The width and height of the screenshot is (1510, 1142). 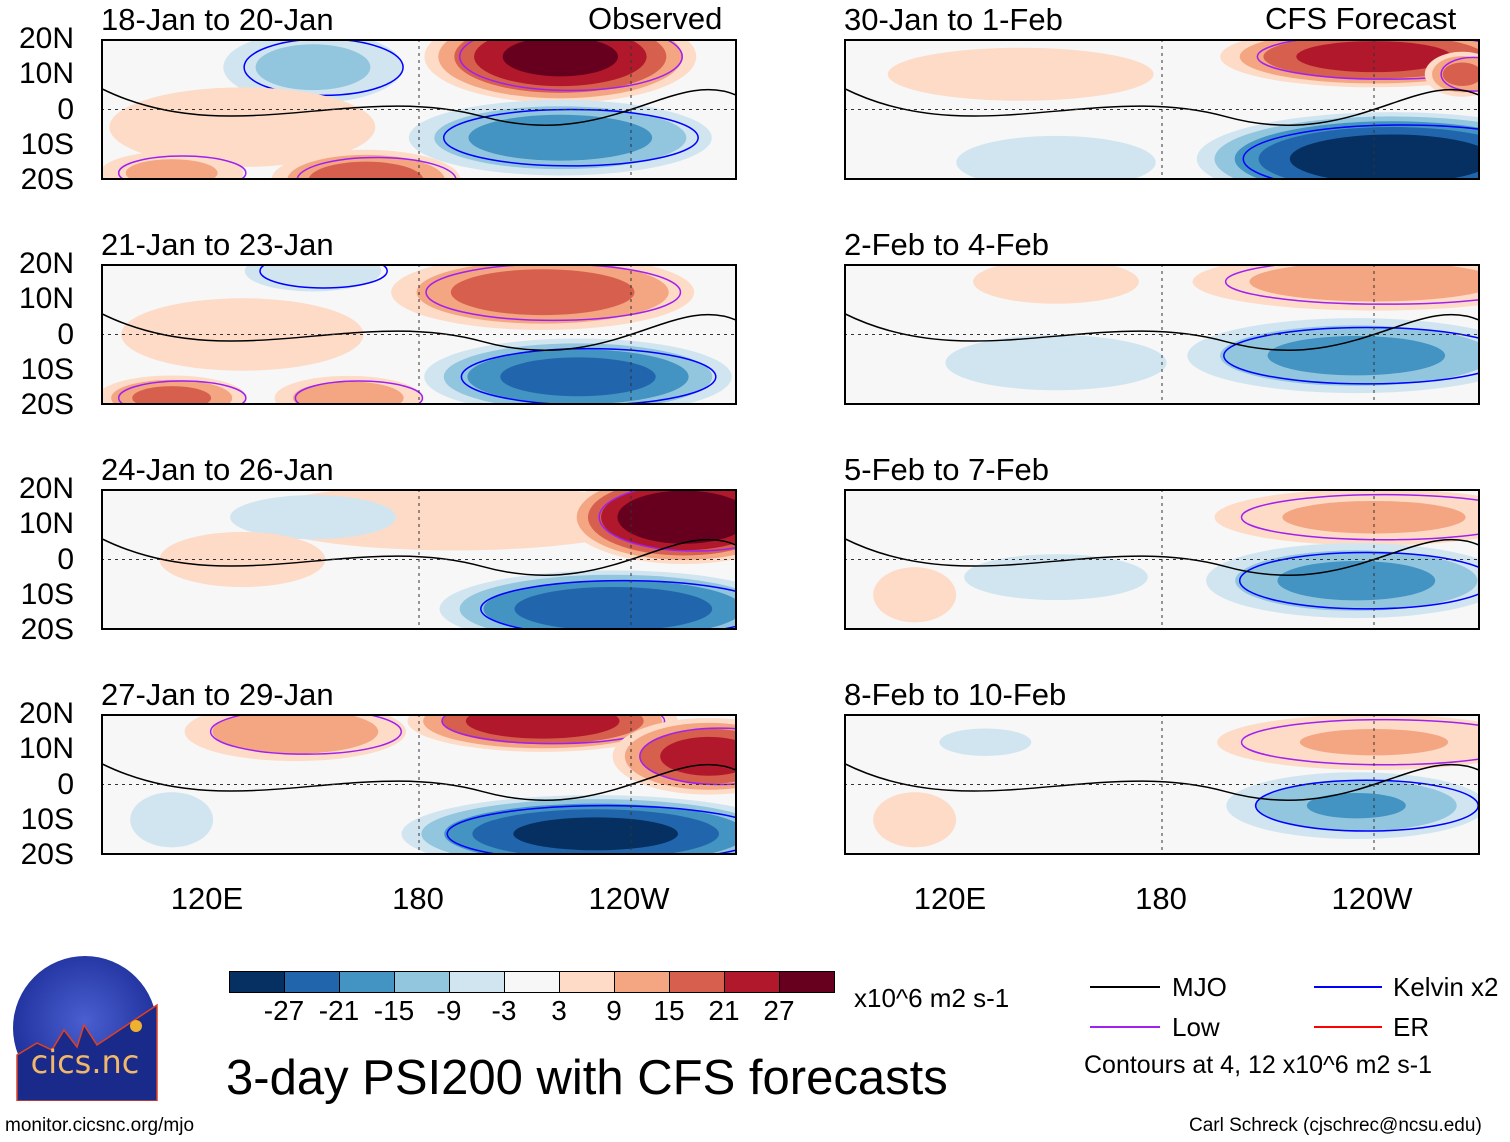 I want to click on colorbar, so click(x=532, y=982).